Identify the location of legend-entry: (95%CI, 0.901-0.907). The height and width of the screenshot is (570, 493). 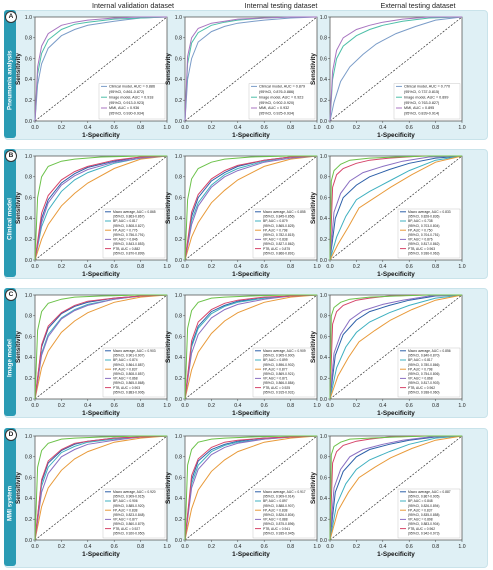
(129, 356).